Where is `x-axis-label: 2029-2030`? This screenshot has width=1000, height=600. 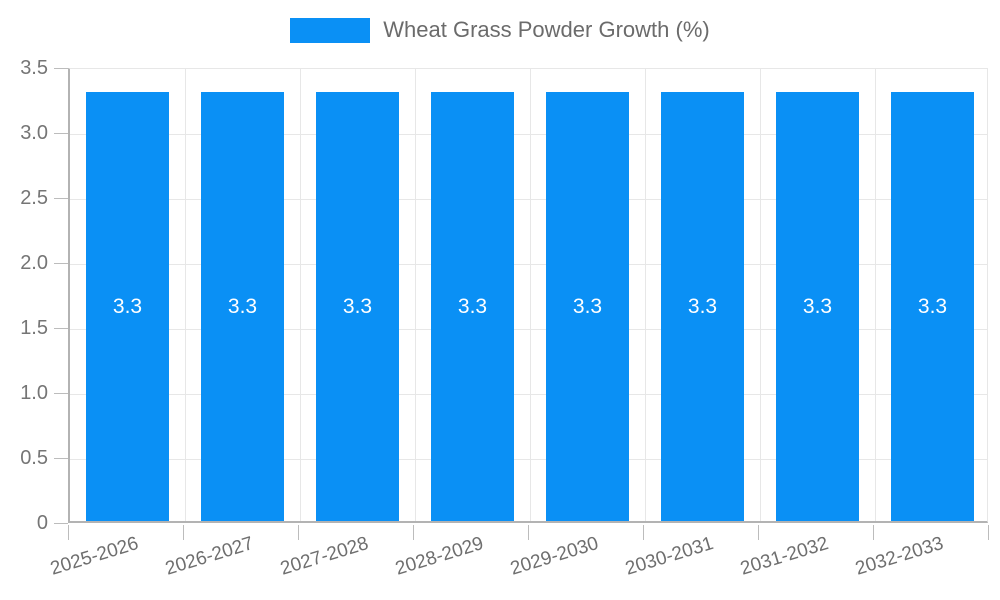
x-axis-label: 2029-2030 is located at coordinates (555, 556).